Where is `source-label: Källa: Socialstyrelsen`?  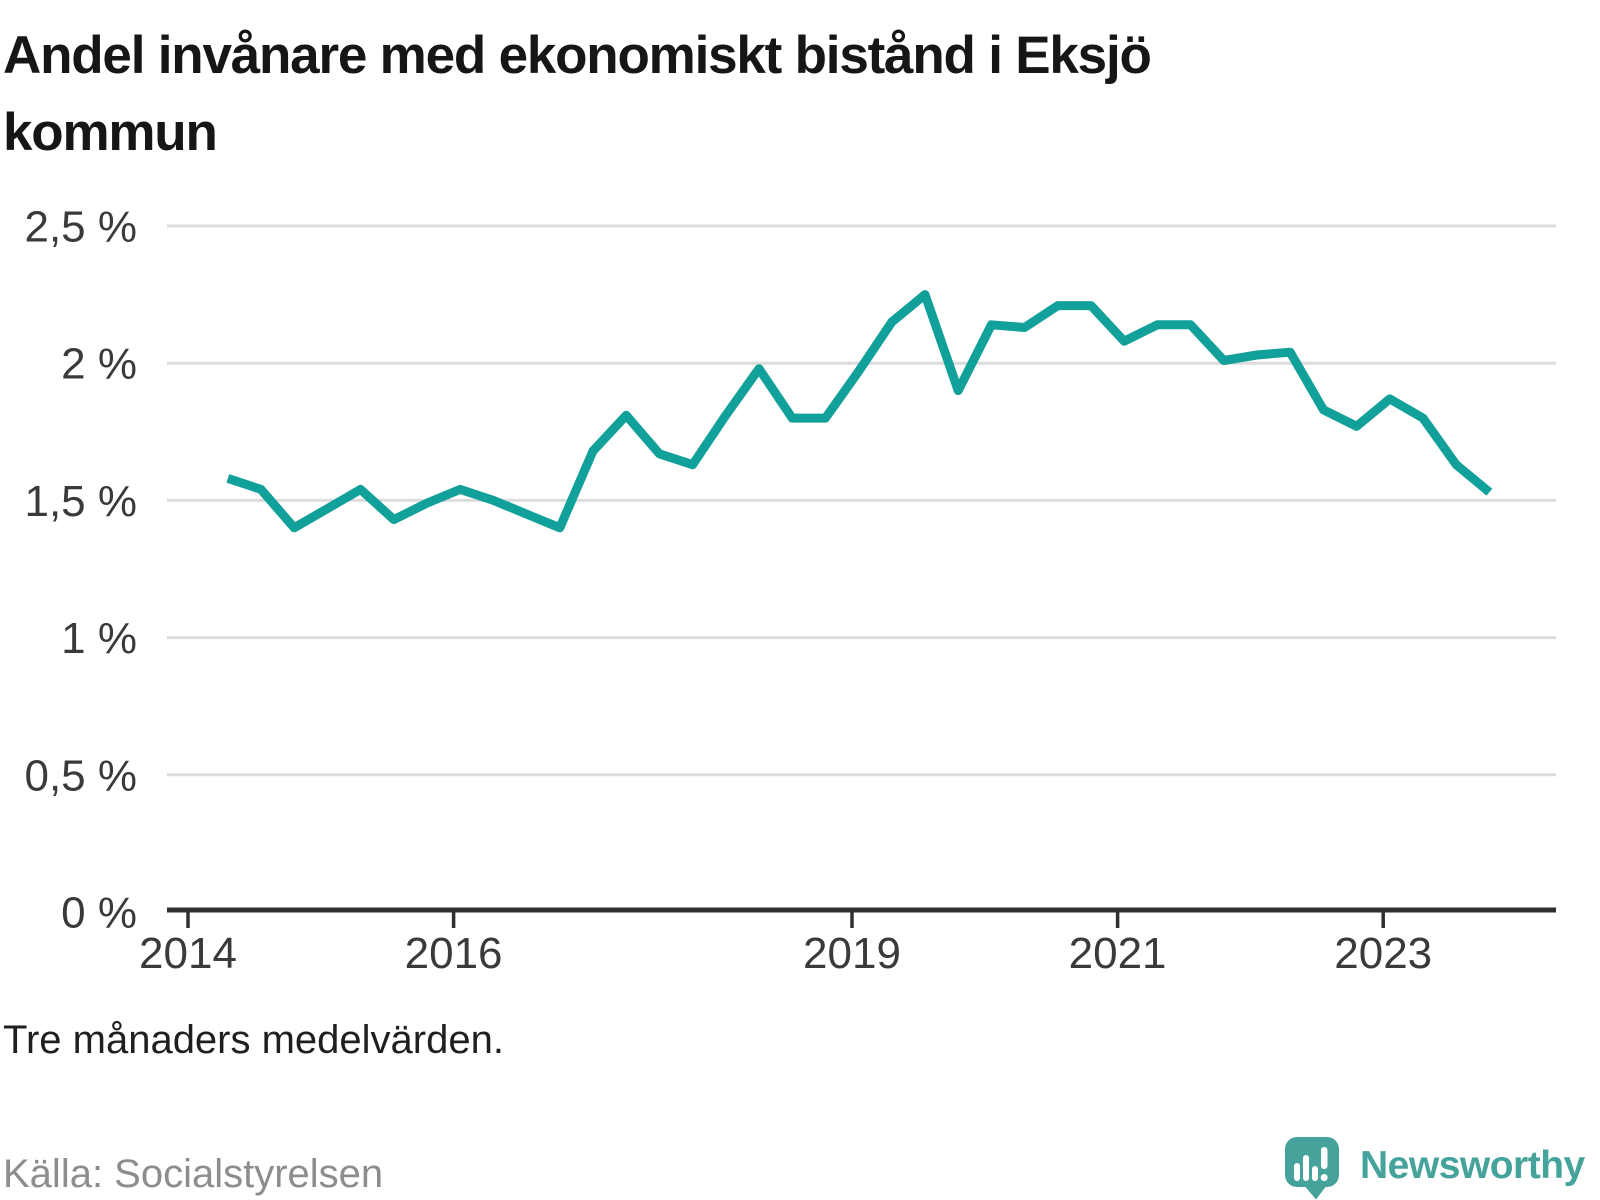 source-label: Källa: Socialstyrelsen is located at coordinates (193, 1174).